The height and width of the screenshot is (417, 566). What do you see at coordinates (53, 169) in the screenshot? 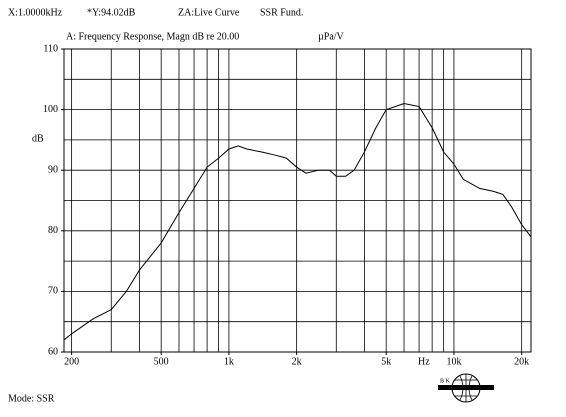
I see `y-tick-label: 90` at bounding box center [53, 169].